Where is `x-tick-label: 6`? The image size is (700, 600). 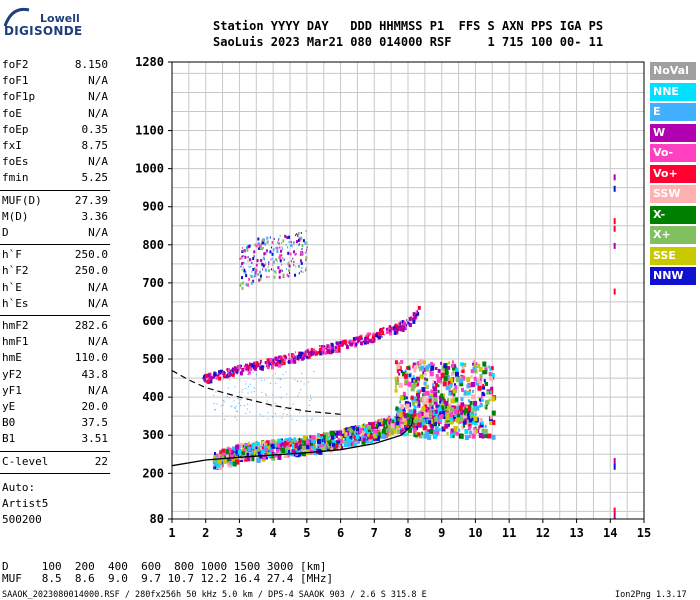
x-tick-label: 6 is located at coordinates (340, 533).